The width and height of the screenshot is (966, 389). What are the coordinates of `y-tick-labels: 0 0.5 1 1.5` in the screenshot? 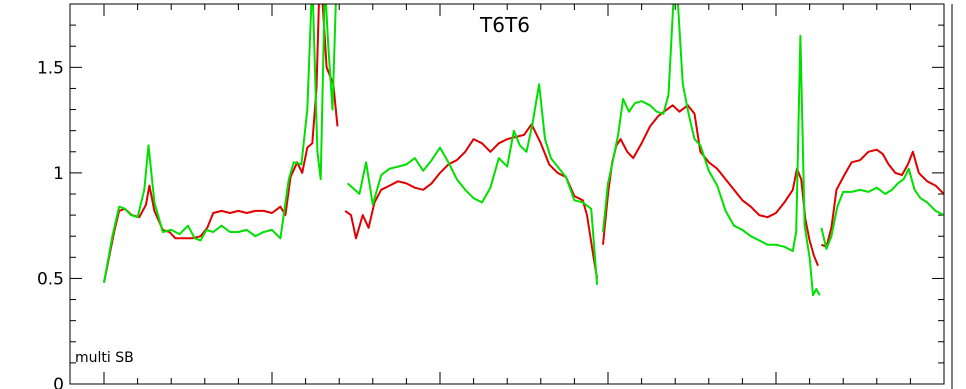 It's located at (50, 223).